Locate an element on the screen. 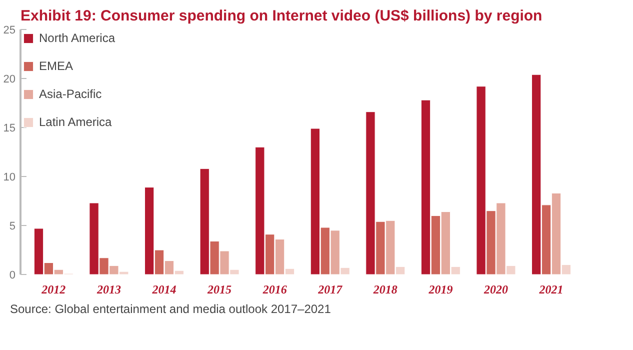 The height and width of the screenshot is (350, 633). y-tick-label: 15 is located at coordinates (9, 128).